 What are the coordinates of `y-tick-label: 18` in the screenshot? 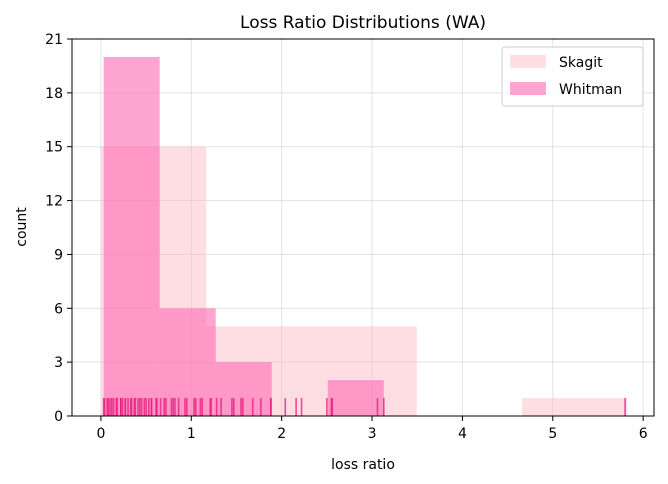 It's located at (54, 94).